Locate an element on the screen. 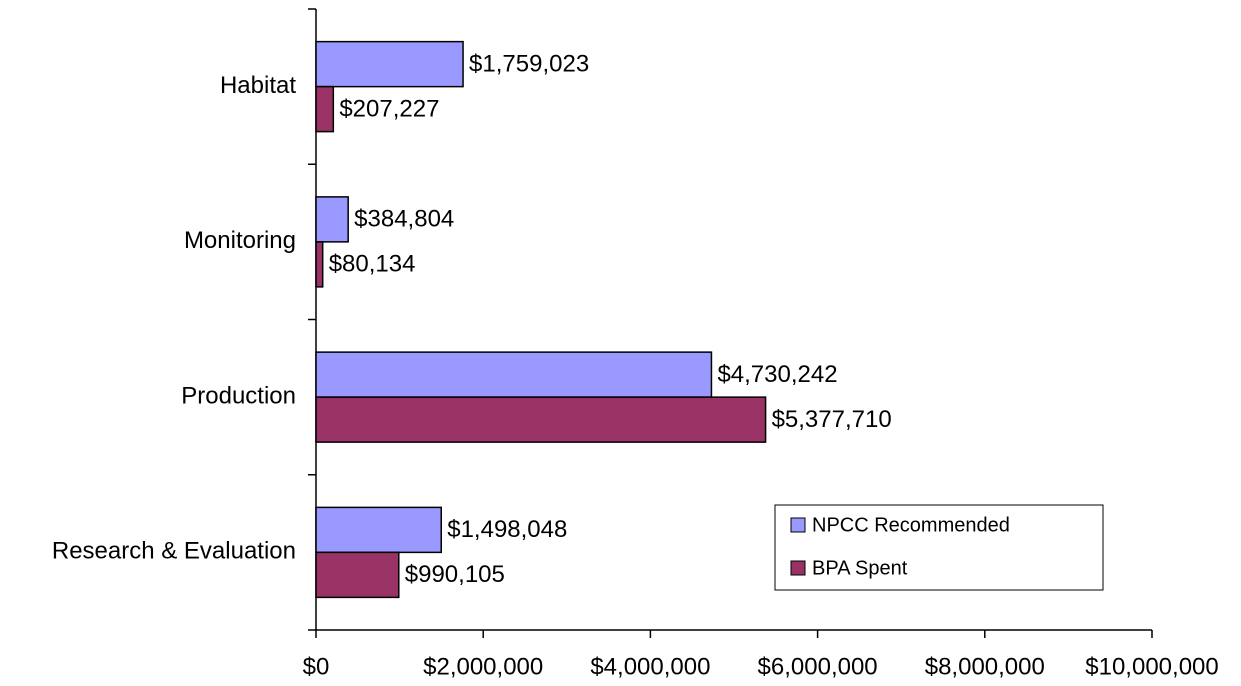 The image size is (1241, 686). legend-box is located at coordinates (939, 547).